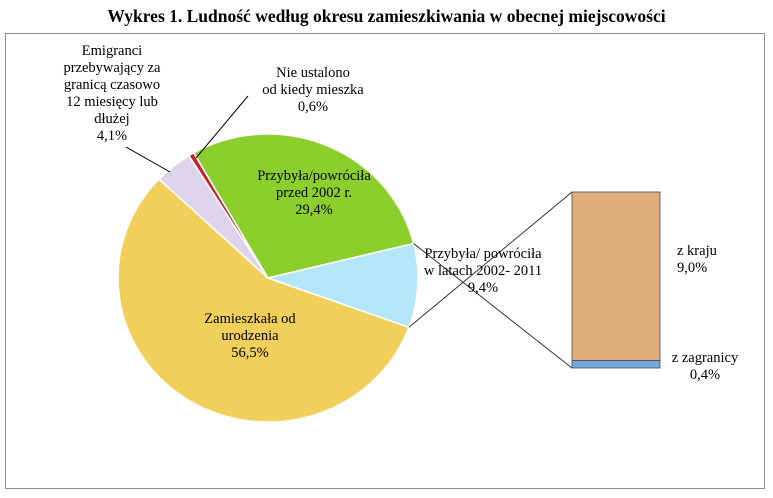  Describe the element at coordinates (250, 336) in the screenshot. I see `slice-label: Zamieszkała od urodzenia 56,5%` at that location.